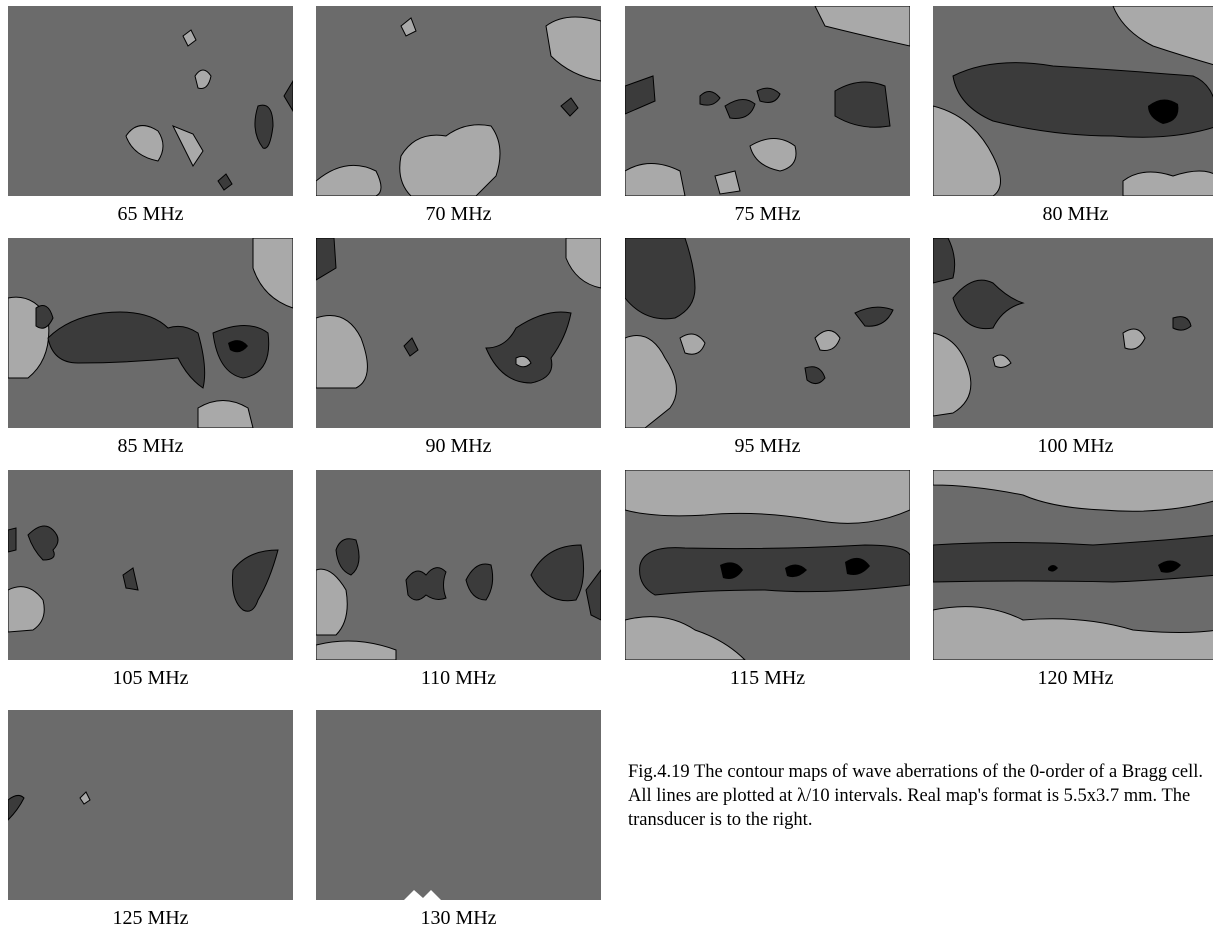  What do you see at coordinates (458, 446) in the screenshot?
I see `panel-label: 90 MHz` at bounding box center [458, 446].